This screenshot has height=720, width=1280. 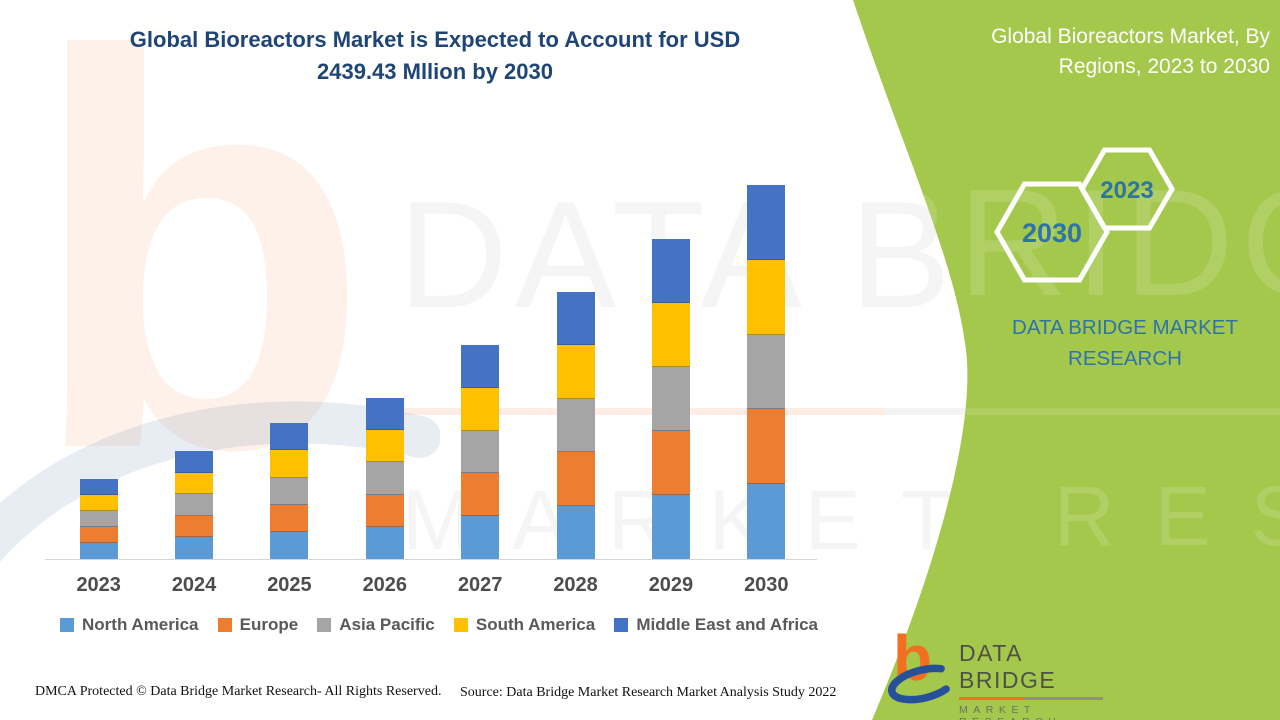 I want to click on segment-asia-pacific-2027, so click(x=480, y=452).